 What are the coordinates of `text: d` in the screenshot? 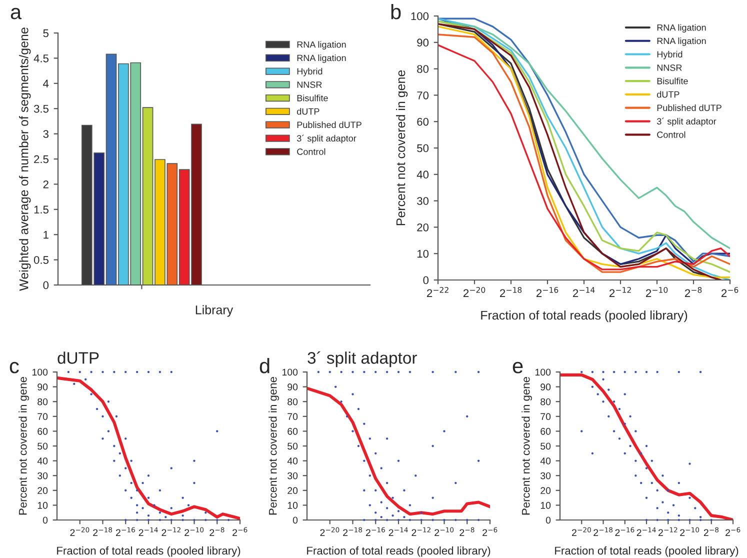 It's located at (265, 366).